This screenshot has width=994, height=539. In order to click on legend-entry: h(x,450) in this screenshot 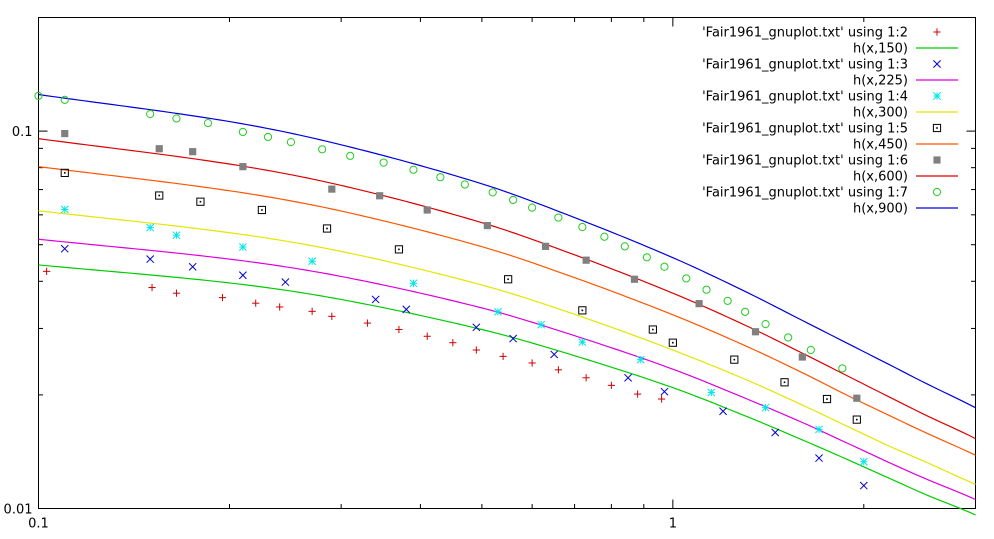, I will do `click(905, 145)`.